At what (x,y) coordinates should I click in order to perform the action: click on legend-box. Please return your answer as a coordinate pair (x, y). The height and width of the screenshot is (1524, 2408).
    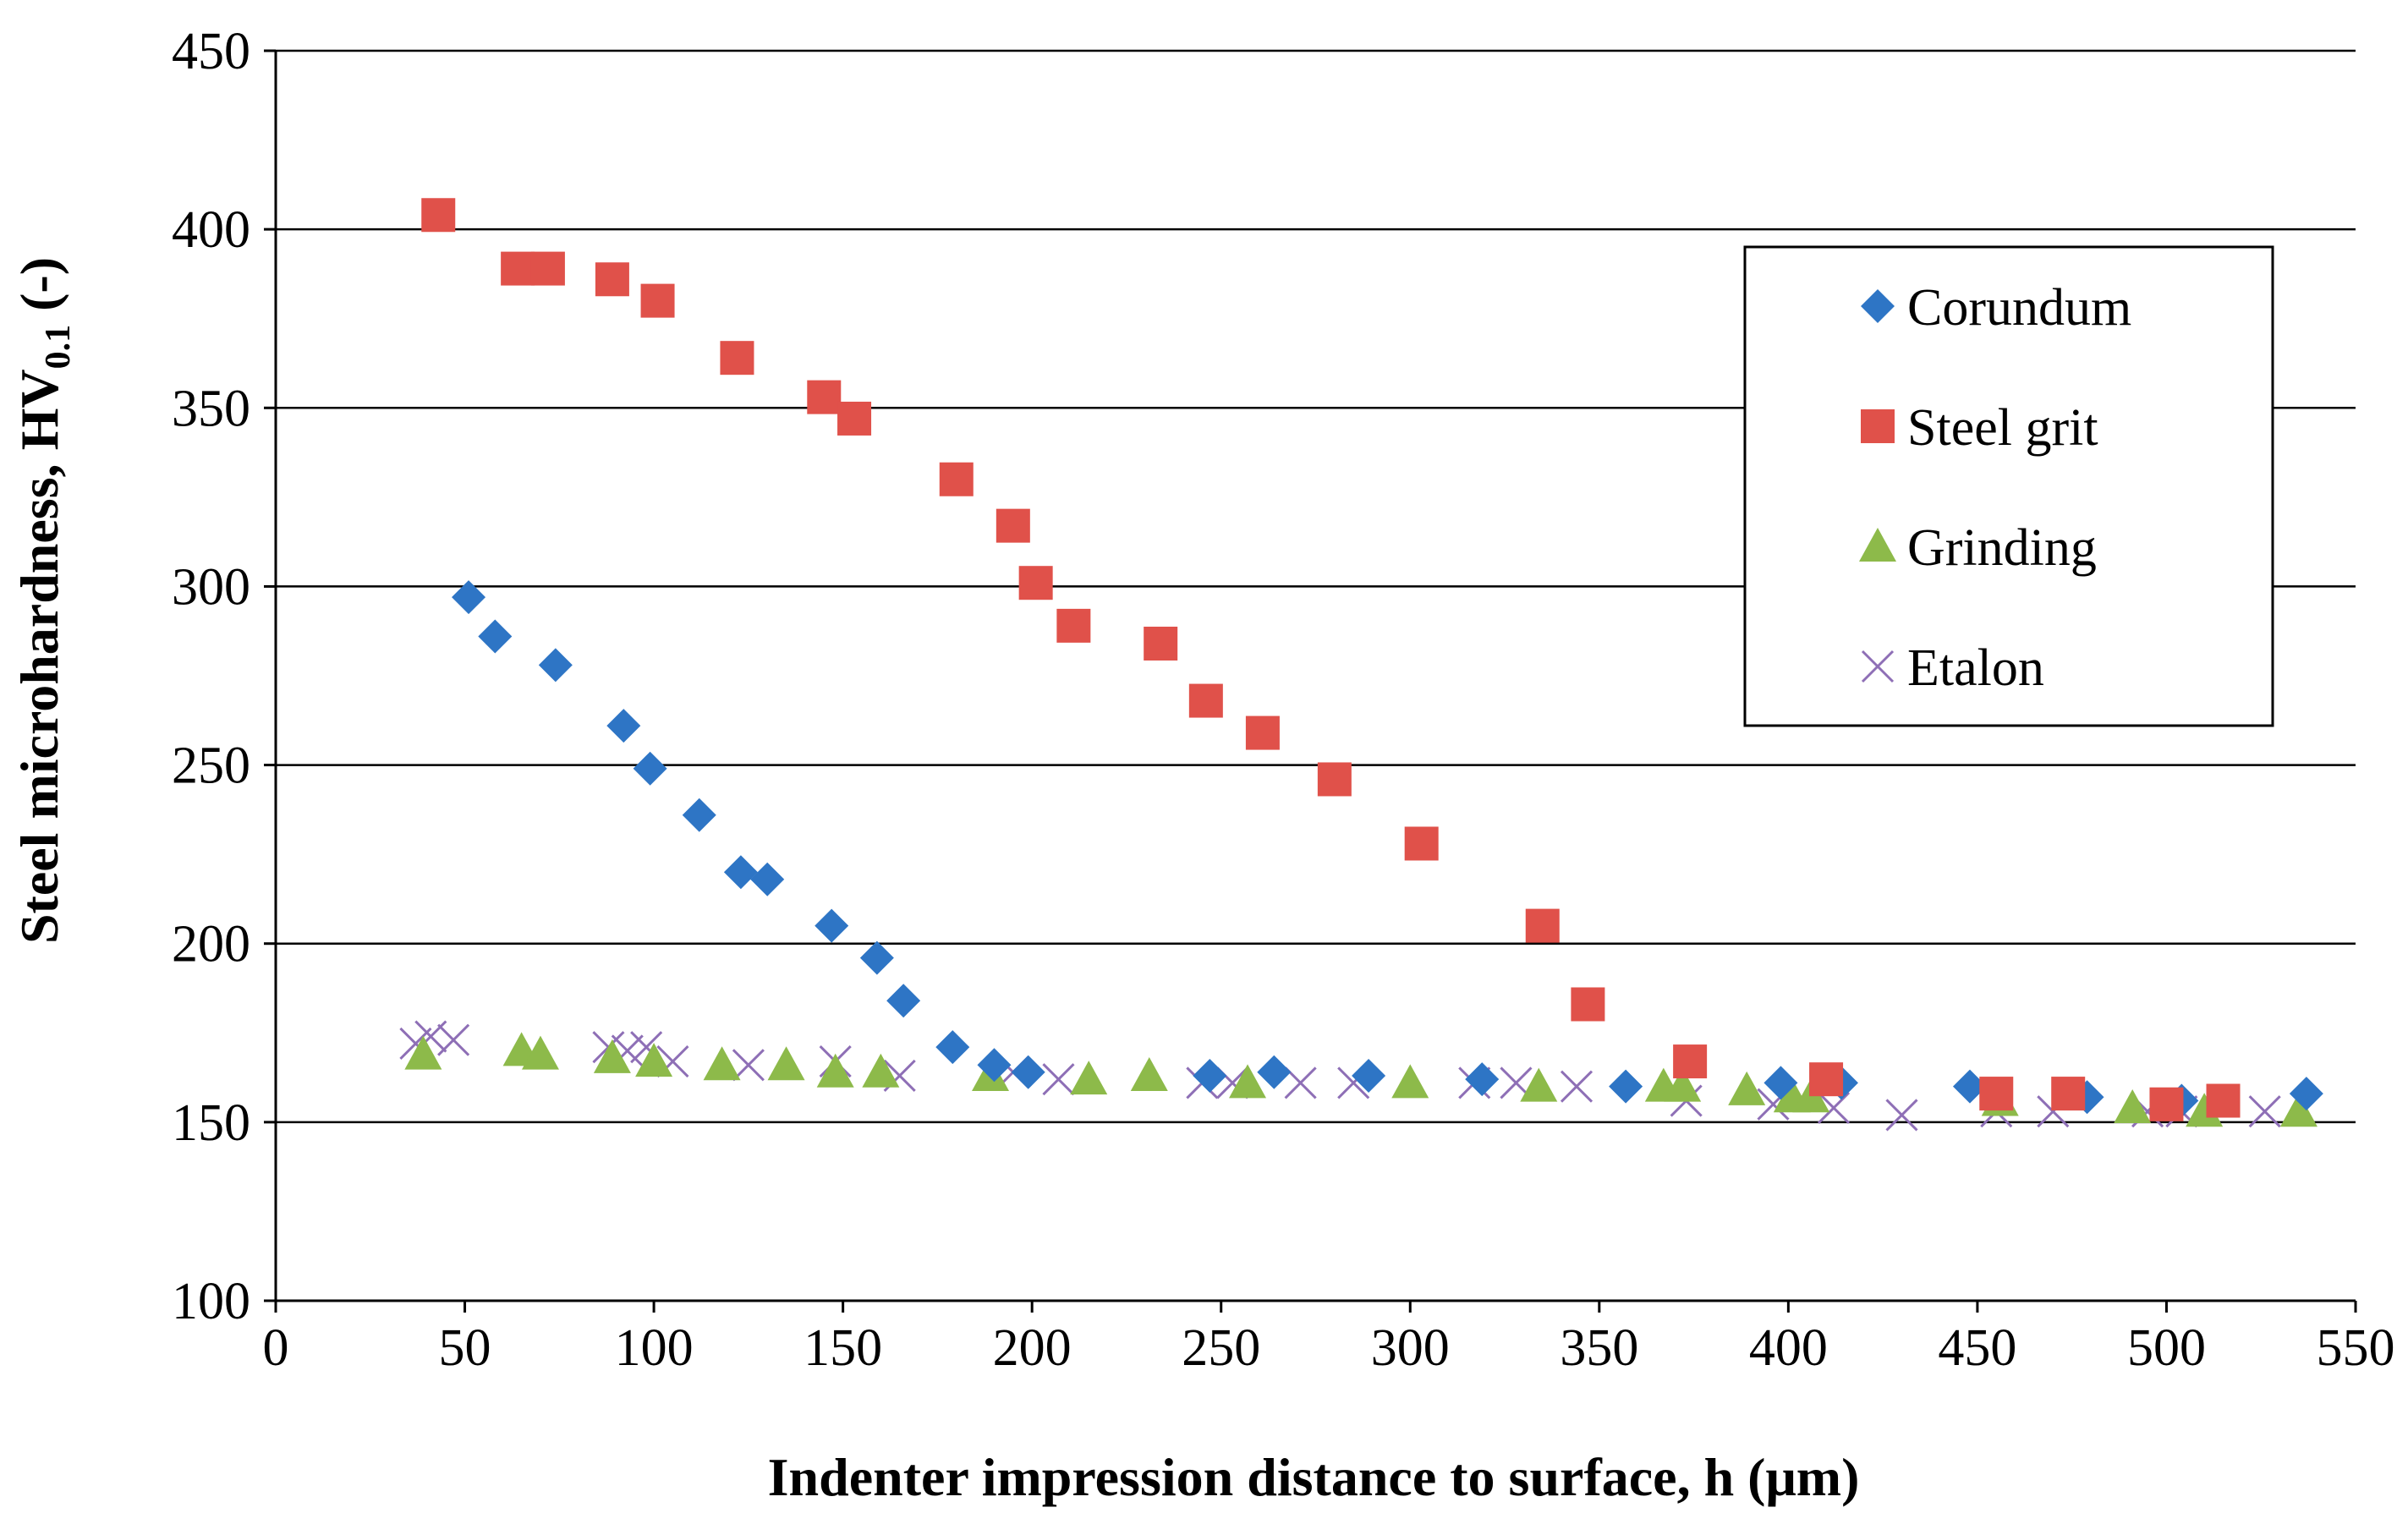
    Looking at the image, I should click on (2008, 486).